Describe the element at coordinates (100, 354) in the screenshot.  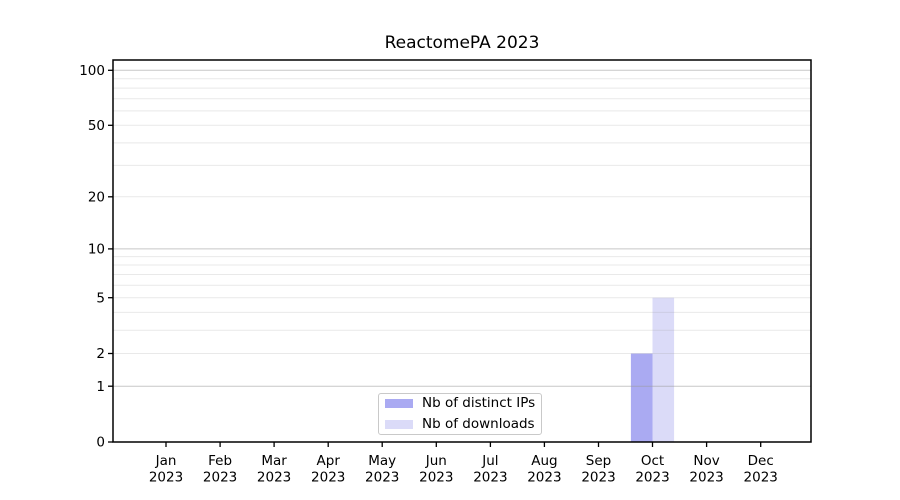
I see `y-tick-label: 2` at that location.